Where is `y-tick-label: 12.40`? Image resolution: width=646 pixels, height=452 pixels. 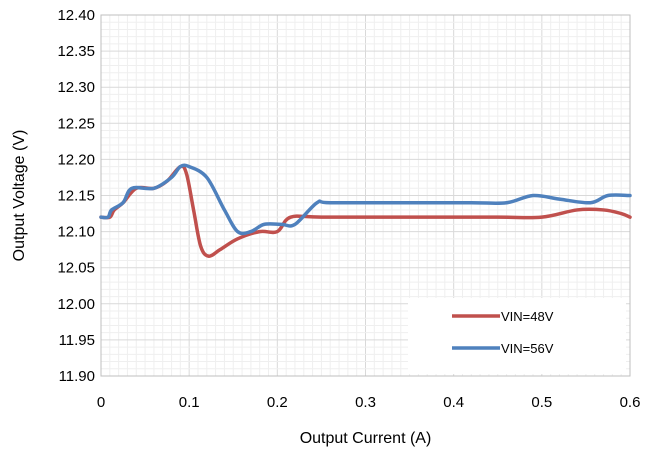 y-tick-label: 12.40 is located at coordinates (76, 15).